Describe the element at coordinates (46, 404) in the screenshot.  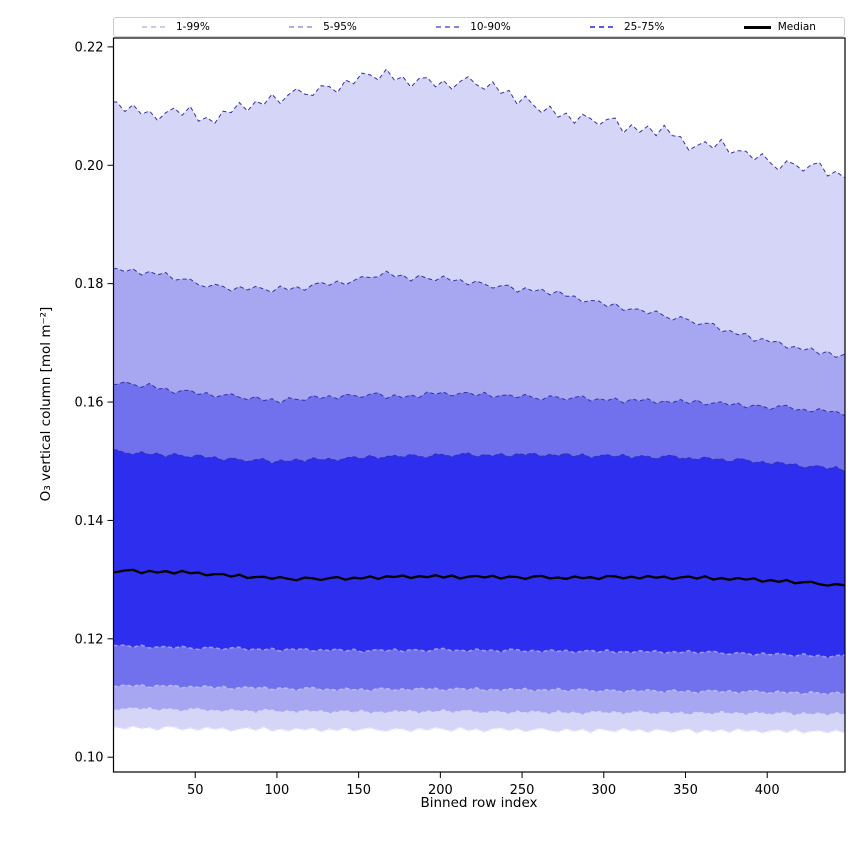
I see `y-axis-label: O₃ vertical column [mol m⁻²]` at that location.